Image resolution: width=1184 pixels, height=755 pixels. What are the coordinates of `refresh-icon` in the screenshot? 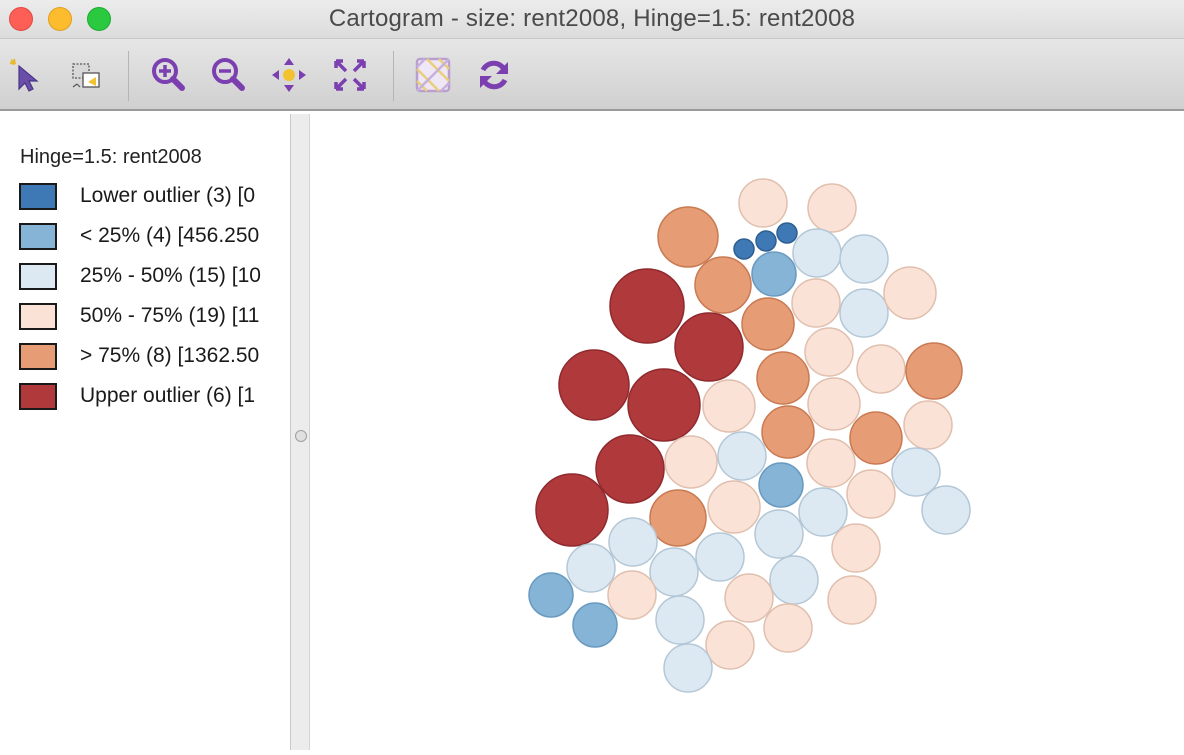 It's located at (494, 75).